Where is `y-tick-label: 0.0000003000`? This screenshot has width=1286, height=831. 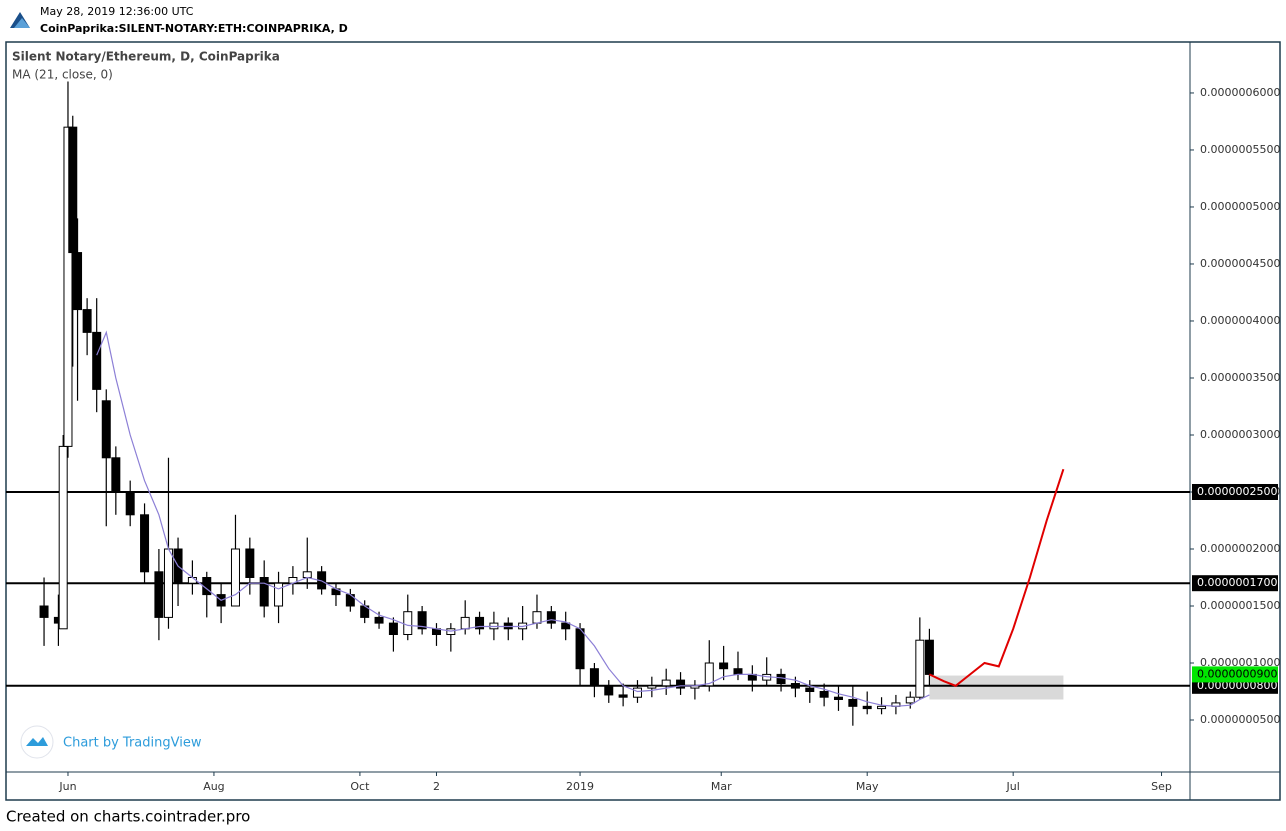
y-tick-label: 0.0000003000 is located at coordinates (1240, 434).